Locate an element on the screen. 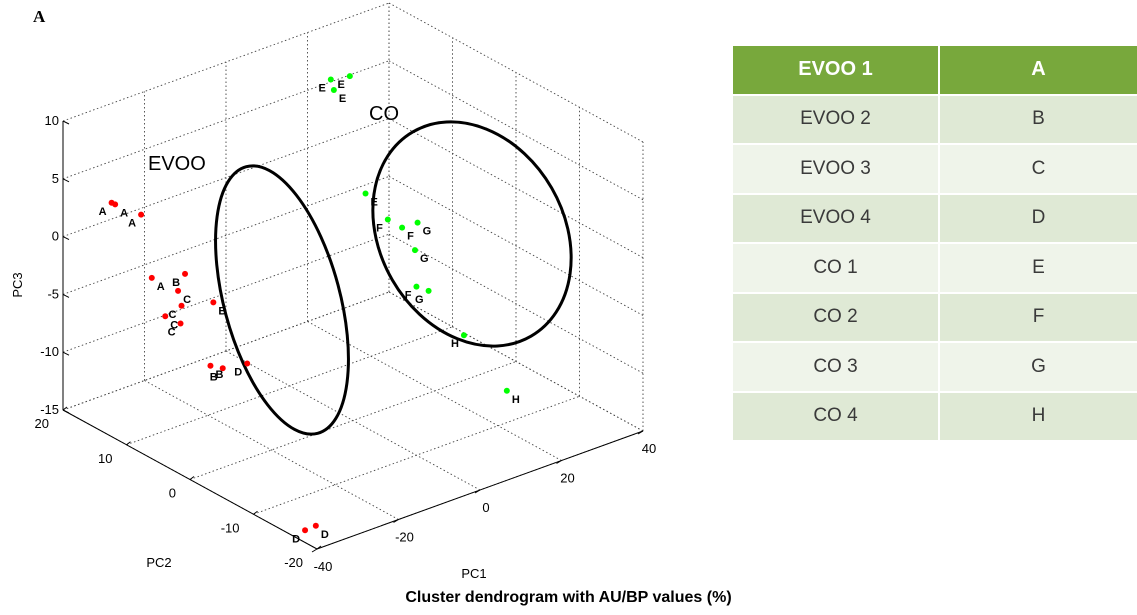  y-axis-label: PC2 is located at coordinates (158, 562).